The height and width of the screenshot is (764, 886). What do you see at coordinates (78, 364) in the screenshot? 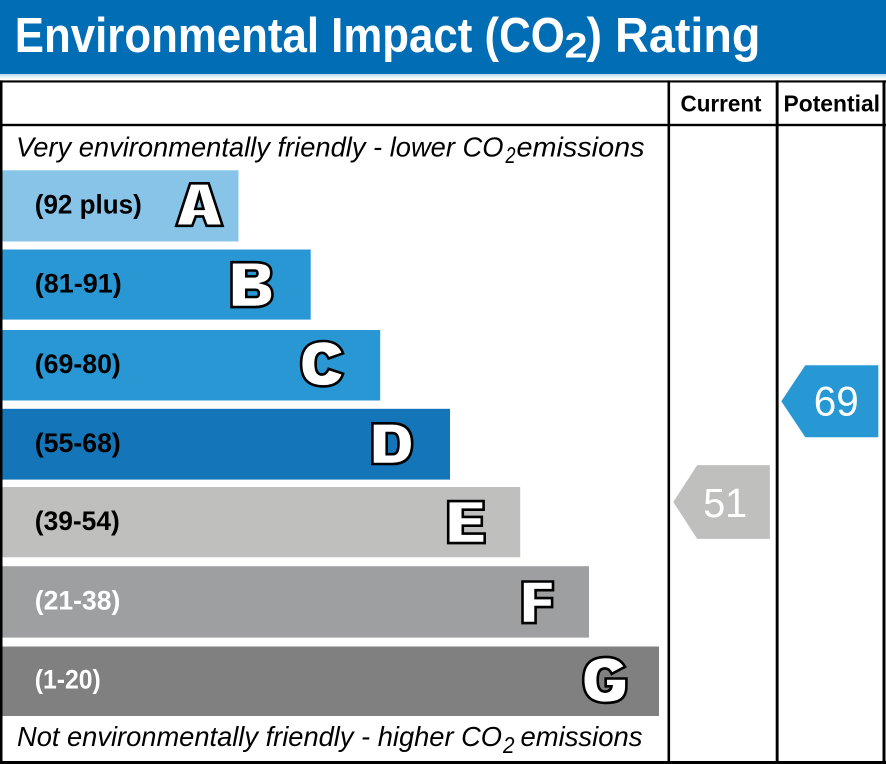
I see `svg-text: (69-80)` at bounding box center [78, 364].